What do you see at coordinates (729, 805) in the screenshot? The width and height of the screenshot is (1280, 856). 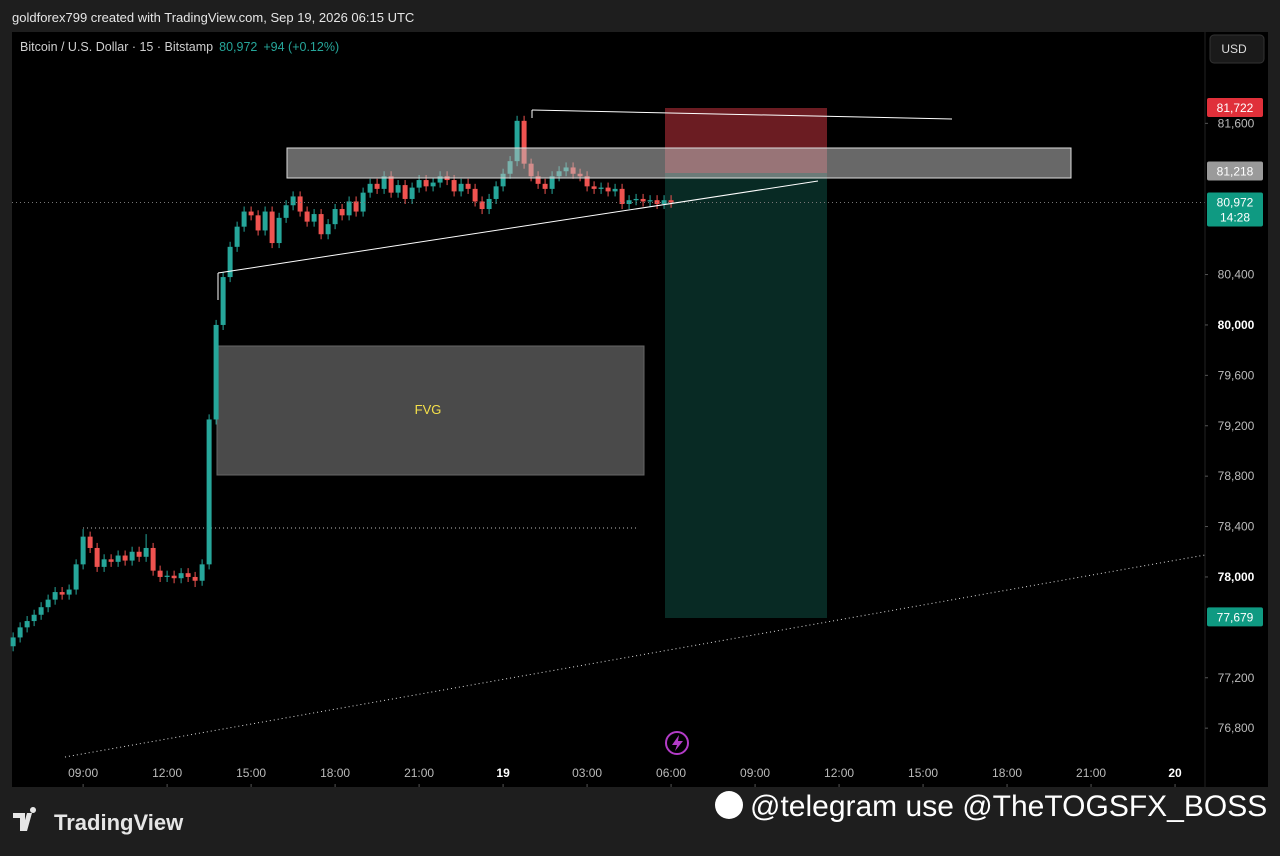 I see `facebook-icon` at bounding box center [729, 805].